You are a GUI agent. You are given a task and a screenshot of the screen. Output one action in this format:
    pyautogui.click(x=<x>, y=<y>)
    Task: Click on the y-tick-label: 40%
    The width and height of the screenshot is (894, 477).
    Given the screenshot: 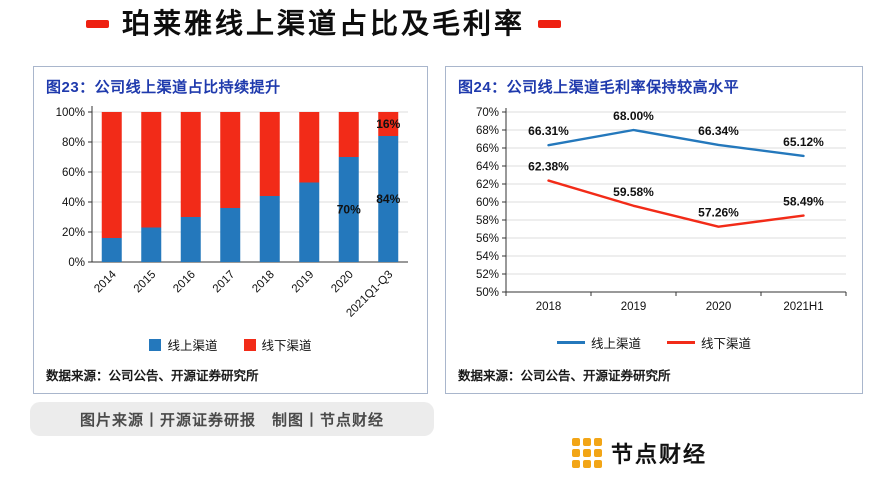 What is the action you would take?
    pyautogui.click(x=73, y=203)
    